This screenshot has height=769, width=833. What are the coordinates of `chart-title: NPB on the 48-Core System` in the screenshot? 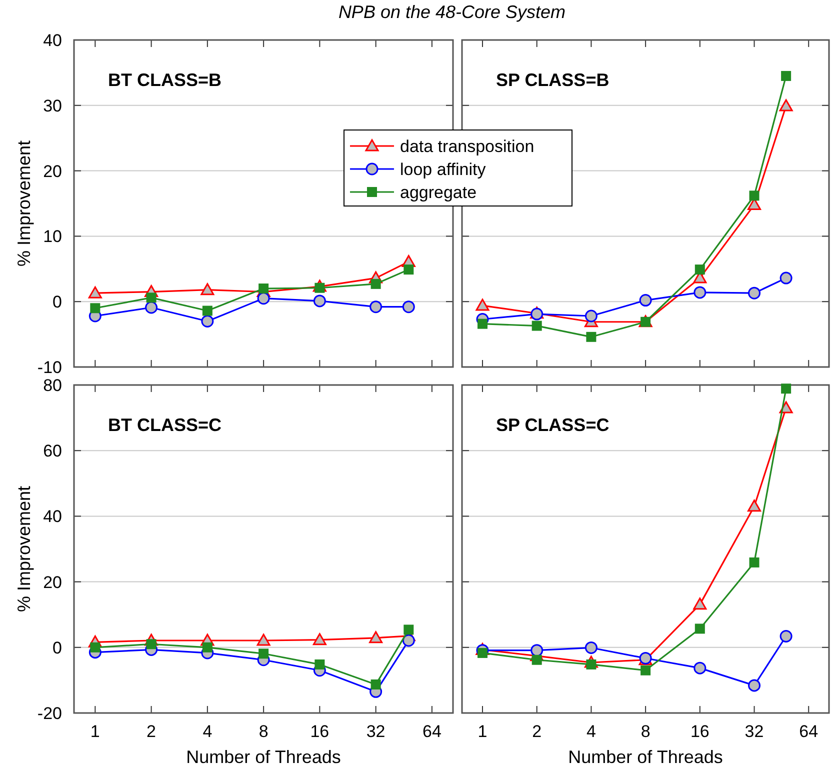 It's located at (452, 12).